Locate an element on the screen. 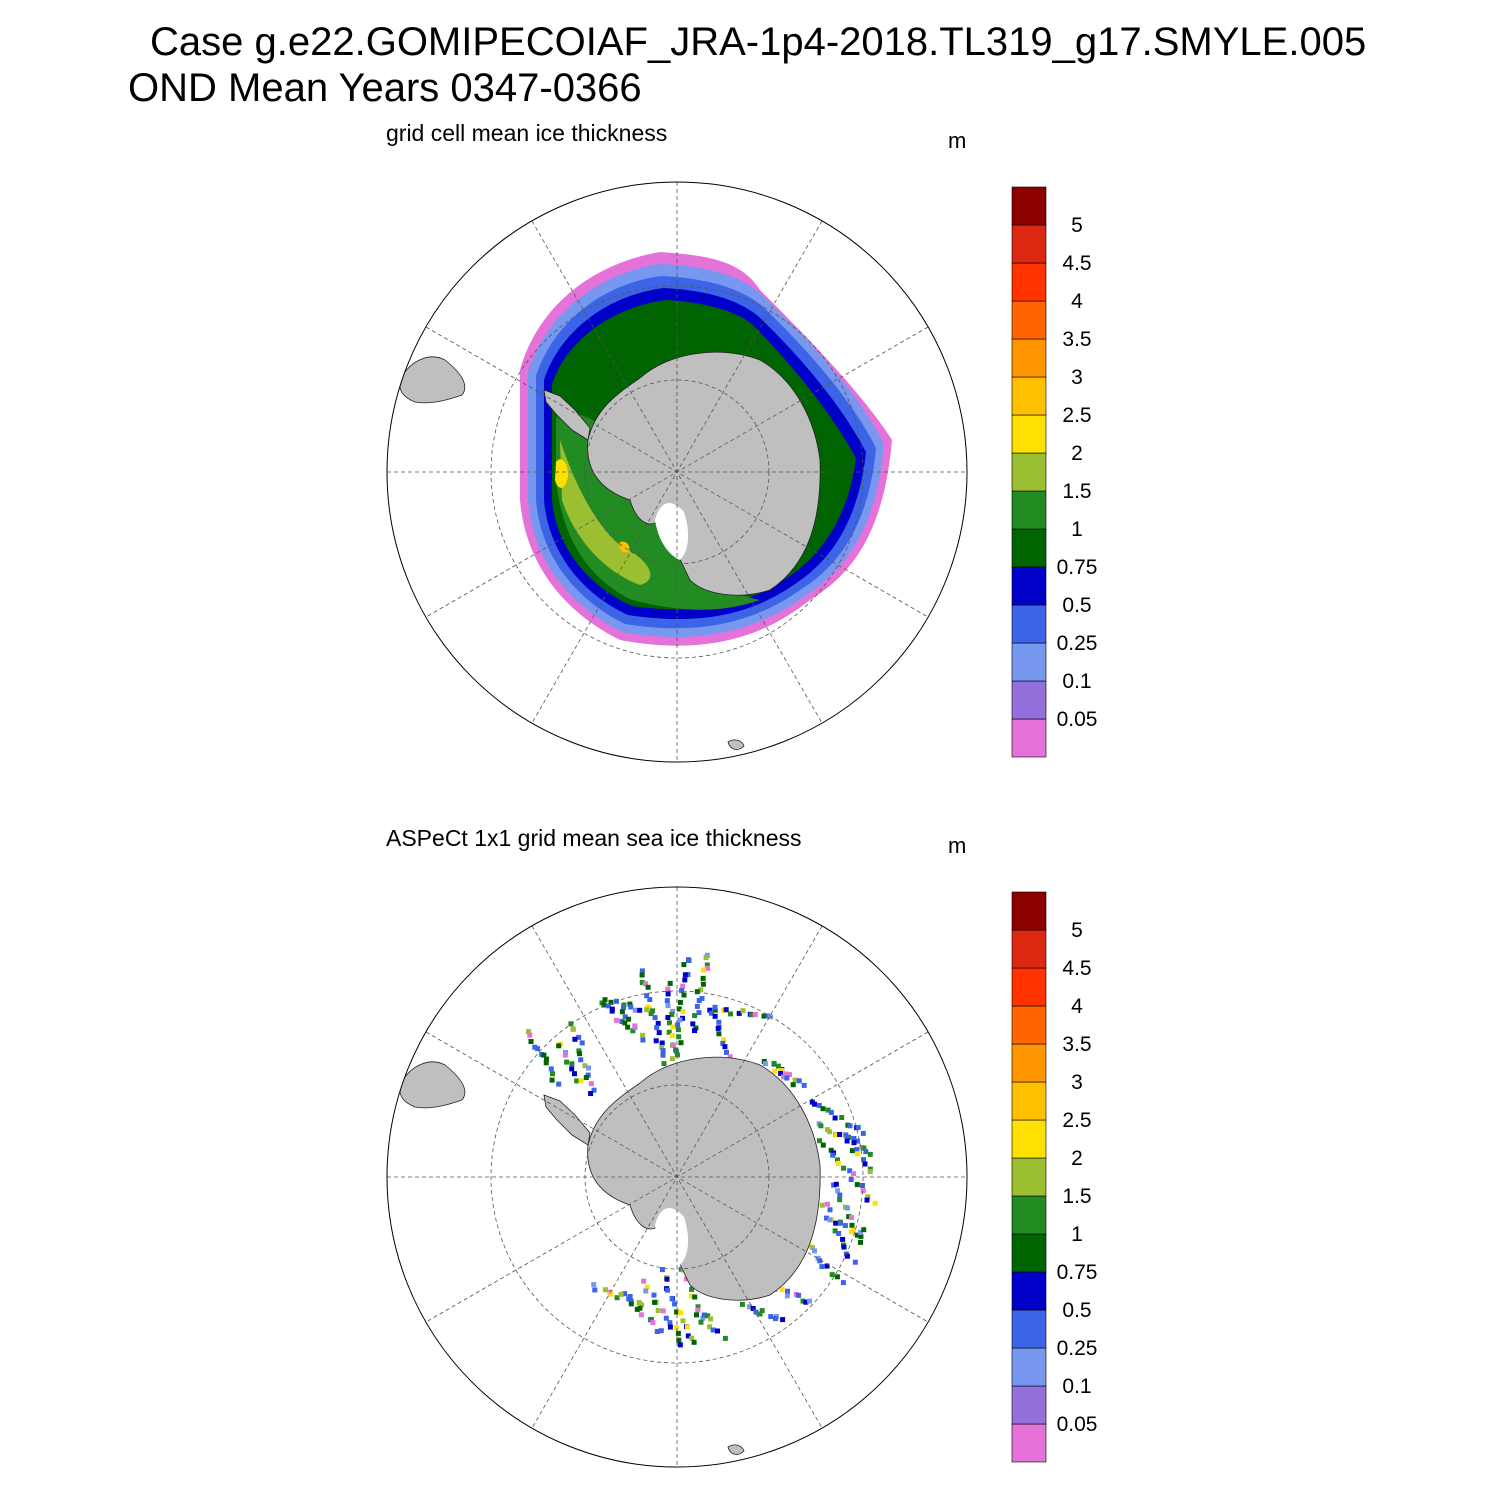 This screenshot has height=1500, width=1500. panel-2-title: ASPeCt 1x1 grid mean sea ice thickness is located at coordinates (594, 838).